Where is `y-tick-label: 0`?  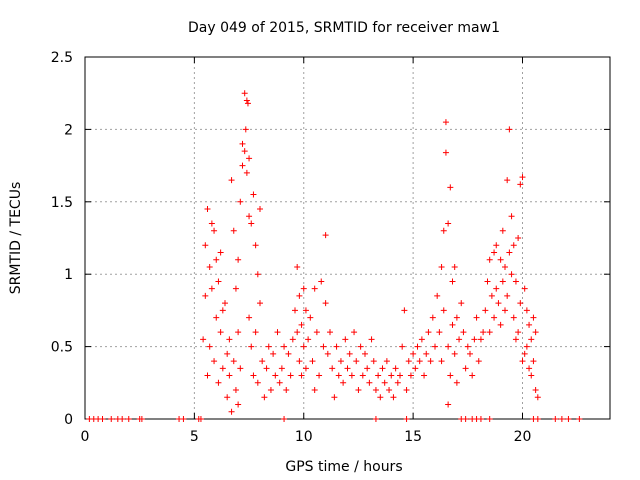 y-tick-label: 0 is located at coordinates (68, 420).